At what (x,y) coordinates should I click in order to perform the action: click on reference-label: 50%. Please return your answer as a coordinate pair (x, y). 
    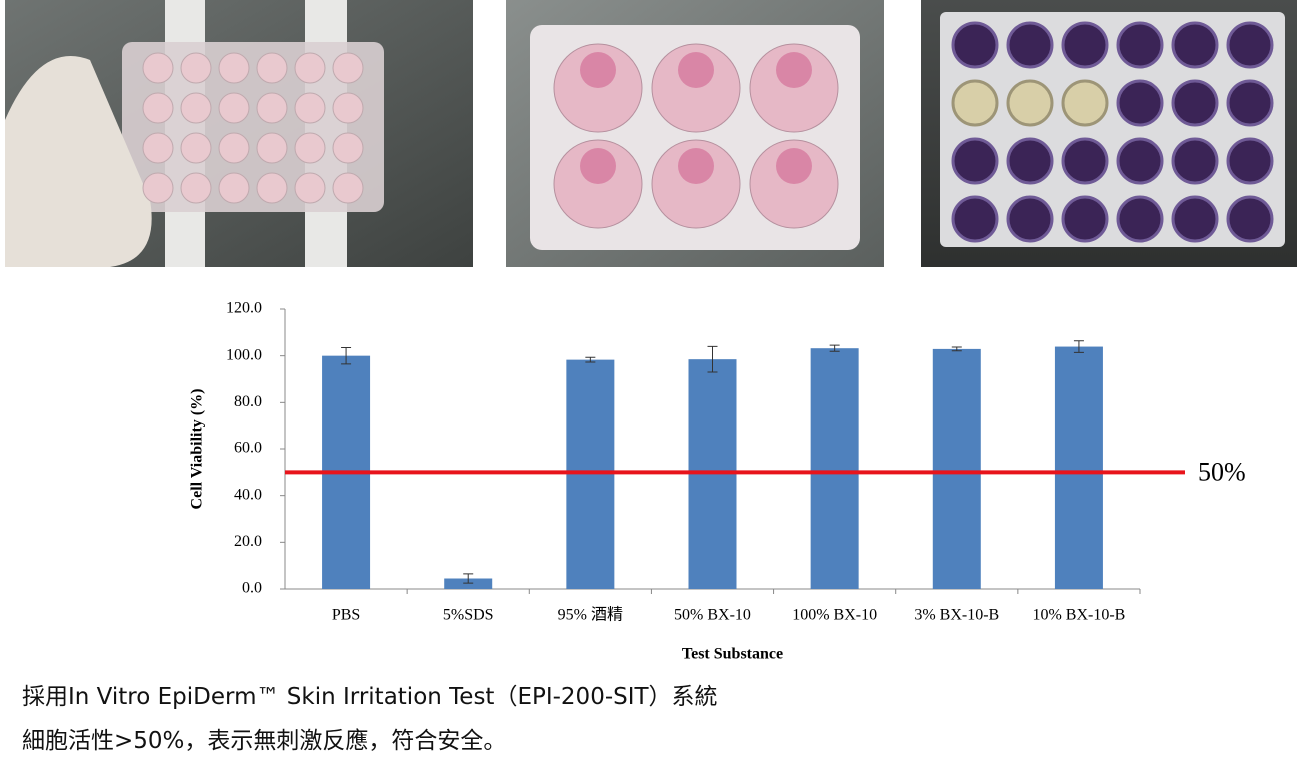
    Looking at the image, I should click on (1222, 471).